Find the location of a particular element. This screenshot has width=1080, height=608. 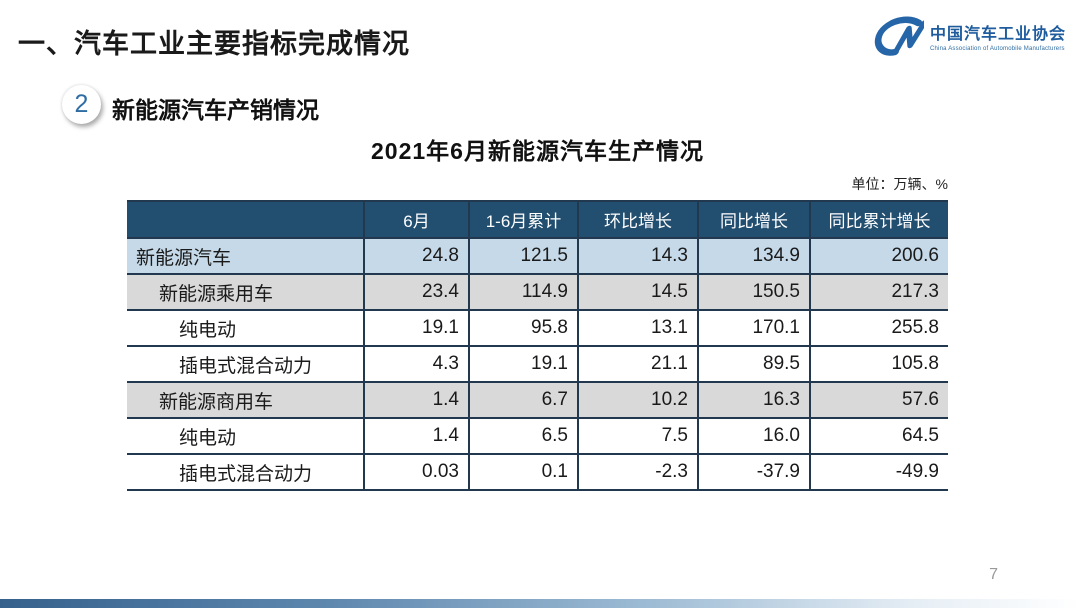

table-header-row: 6月 1-6月累计 环比增长 同比增长 同比累计增长 is located at coordinates (537, 219).